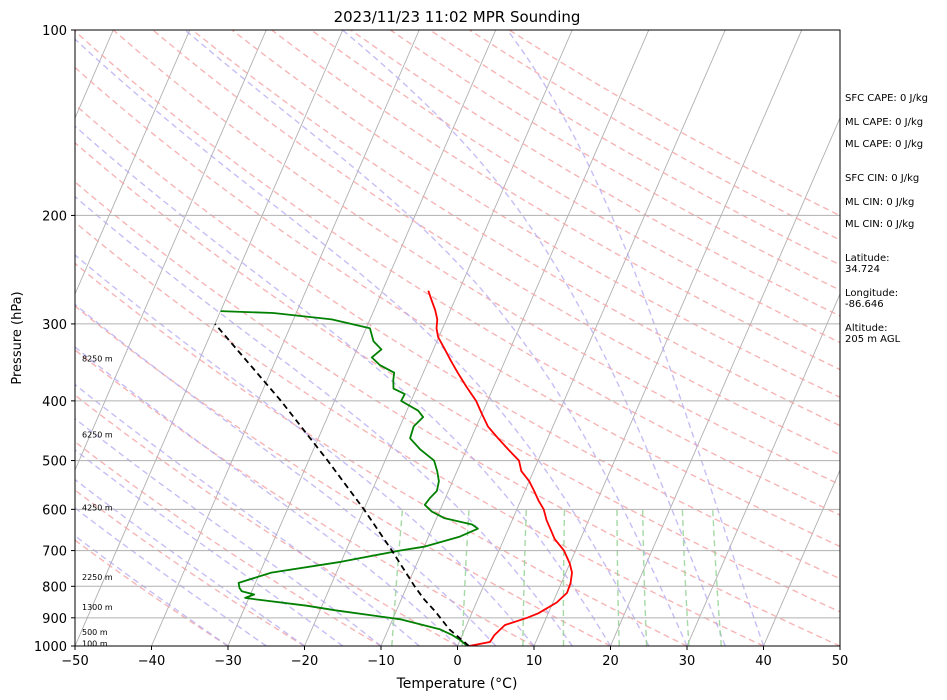  Describe the element at coordinates (54, 462) in the screenshot. I see `y-tick-label: 500` at that location.